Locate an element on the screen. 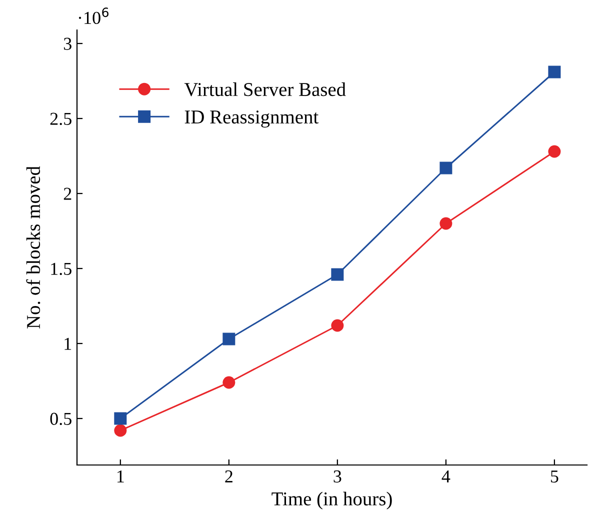 The image size is (591, 518). y-tick-label: 2.5 is located at coordinates (61, 119).